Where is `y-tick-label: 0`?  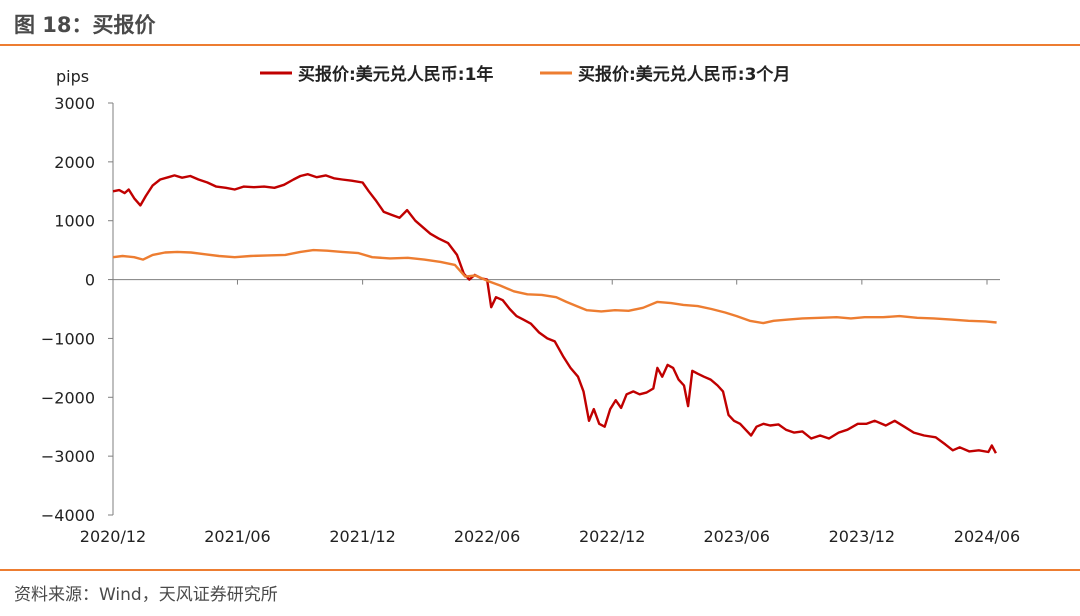
y-tick-label: 0 is located at coordinates (90, 280).